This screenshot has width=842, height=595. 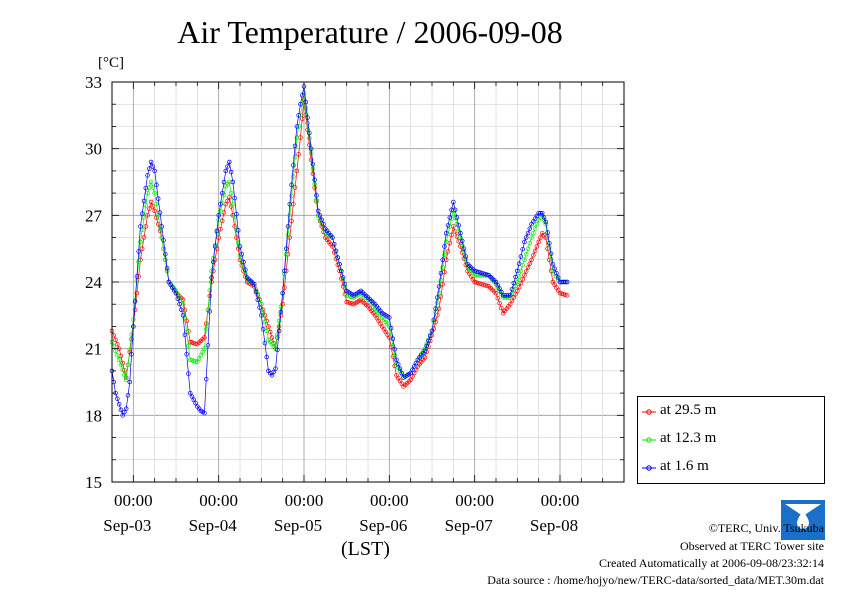 What do you see at coordinates (298, 525) in the screenshot?
I see `x-date-label: Sep-05` at bounding box center [298, 525].